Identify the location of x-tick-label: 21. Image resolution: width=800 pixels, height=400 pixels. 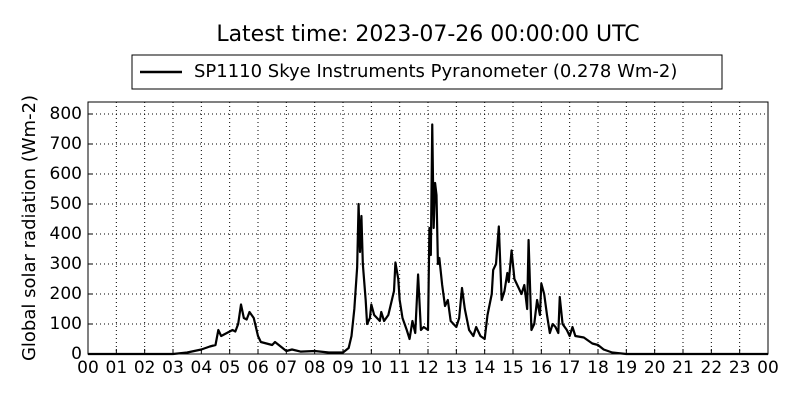
(683, 368).